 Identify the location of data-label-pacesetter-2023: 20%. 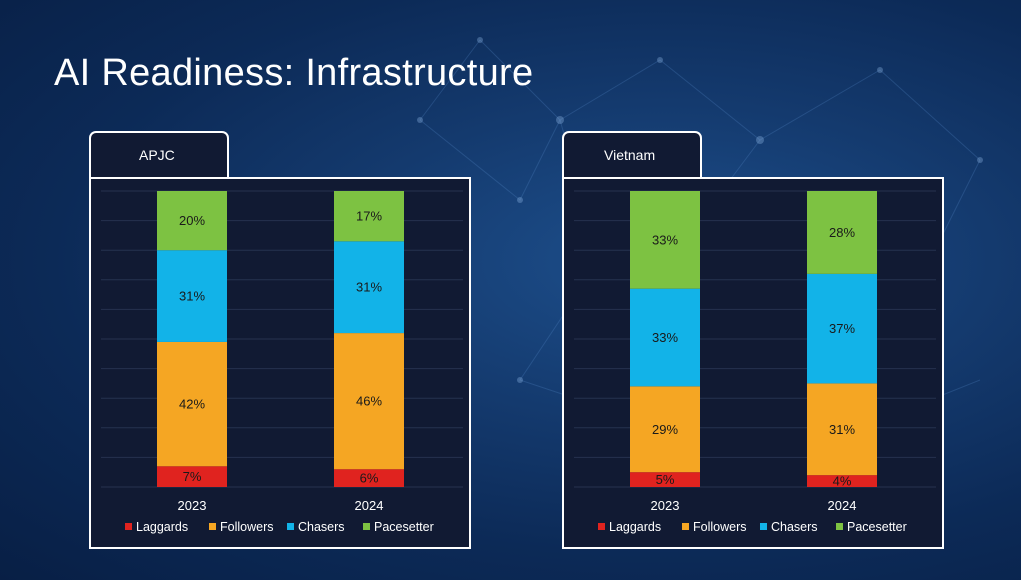
(192, 220).